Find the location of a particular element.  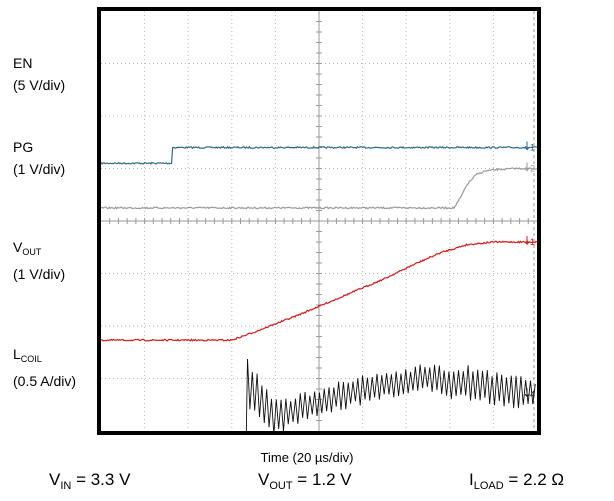

series-vout-trace is located at coordinates (319, 291).